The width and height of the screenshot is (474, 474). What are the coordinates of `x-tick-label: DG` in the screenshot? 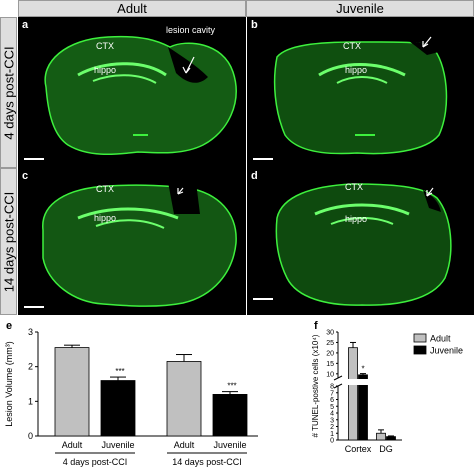 It's located at (386, 449).